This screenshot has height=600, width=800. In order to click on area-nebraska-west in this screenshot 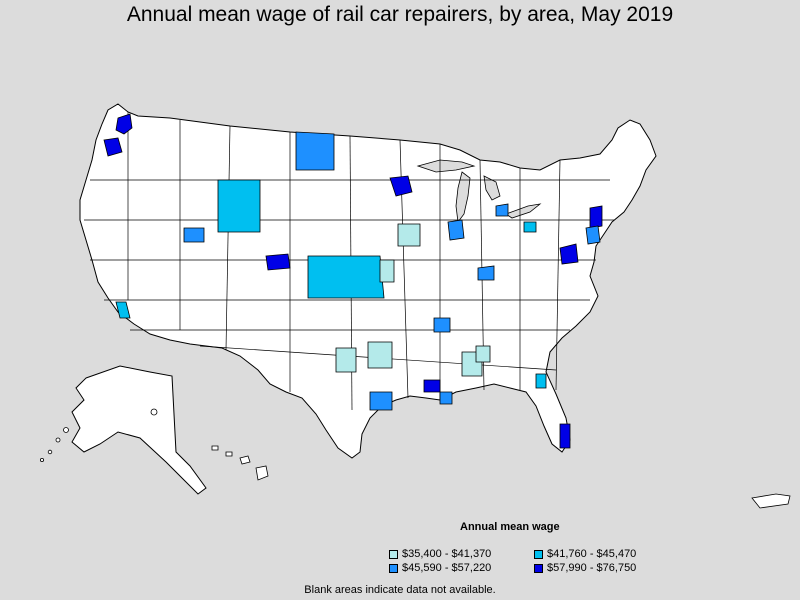, I will do `click(194, 235)`.